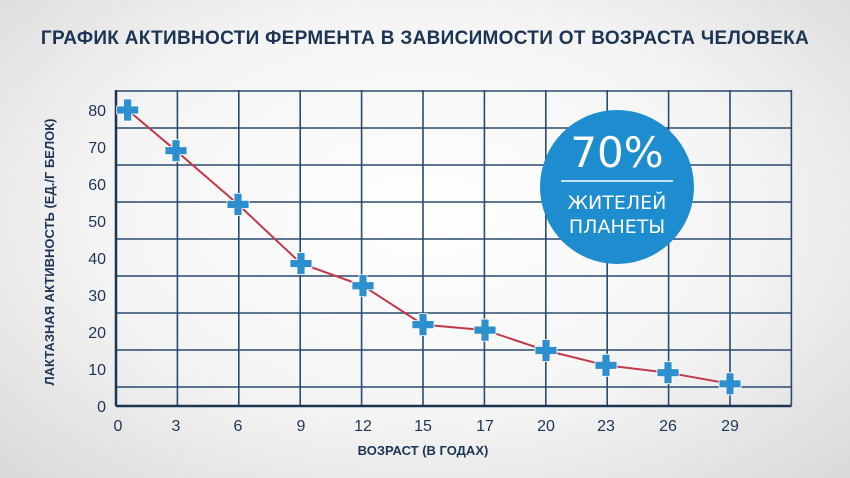 This screenshot has width=850, height=478. What do you see at coordinates (668, 426) in the screenshot?
I see `x-tick-label: 26` at bounding box center [668, 426].